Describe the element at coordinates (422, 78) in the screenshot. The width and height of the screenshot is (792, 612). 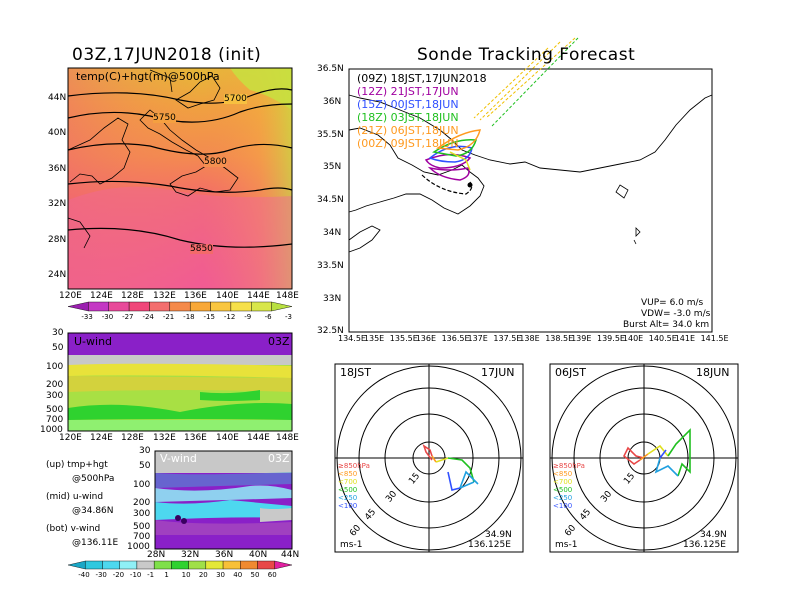
I see `track-legend-item: (09Z) 18JST,17JUN2018` at that location.